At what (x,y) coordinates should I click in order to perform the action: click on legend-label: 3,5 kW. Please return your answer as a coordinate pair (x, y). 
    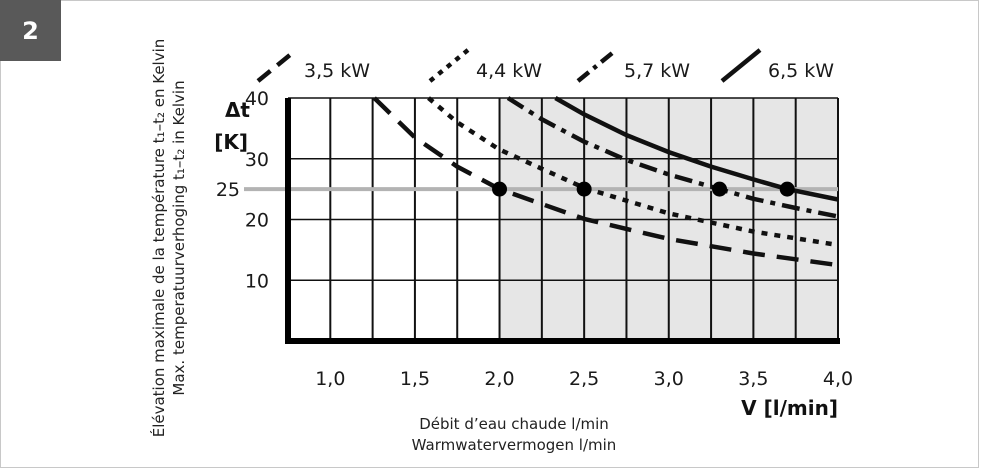
    Looking at the image, I should click on (337, 71).